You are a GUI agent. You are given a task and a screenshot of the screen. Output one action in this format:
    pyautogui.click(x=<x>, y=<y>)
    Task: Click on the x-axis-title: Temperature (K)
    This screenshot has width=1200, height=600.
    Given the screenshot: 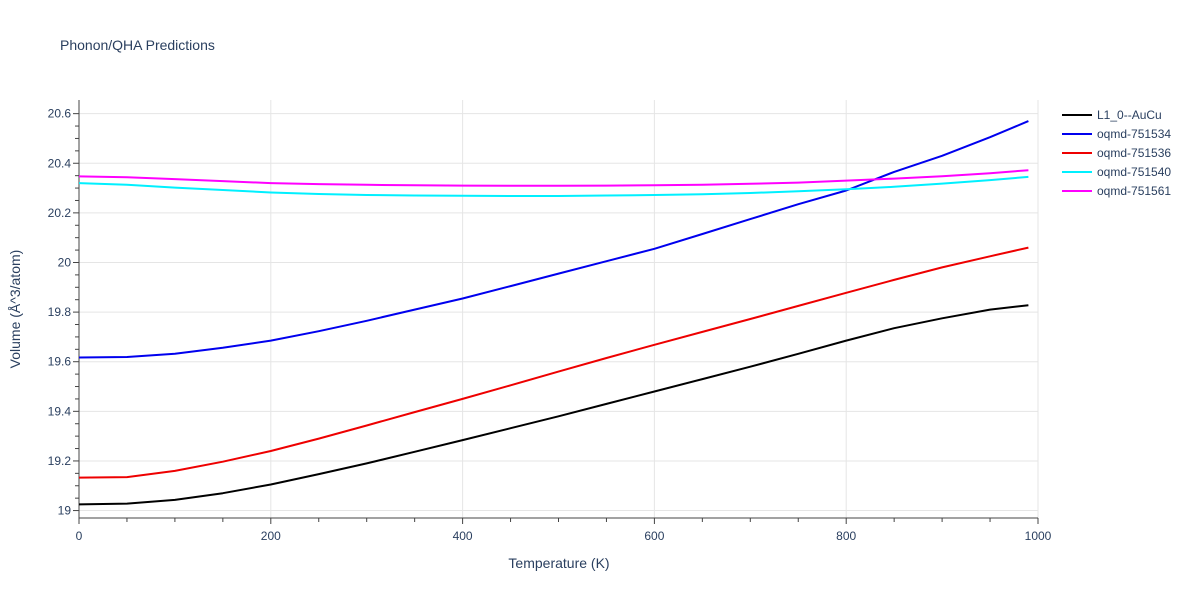 What is the action you would take?
    pyautogui.click(x=558, y=563)
    